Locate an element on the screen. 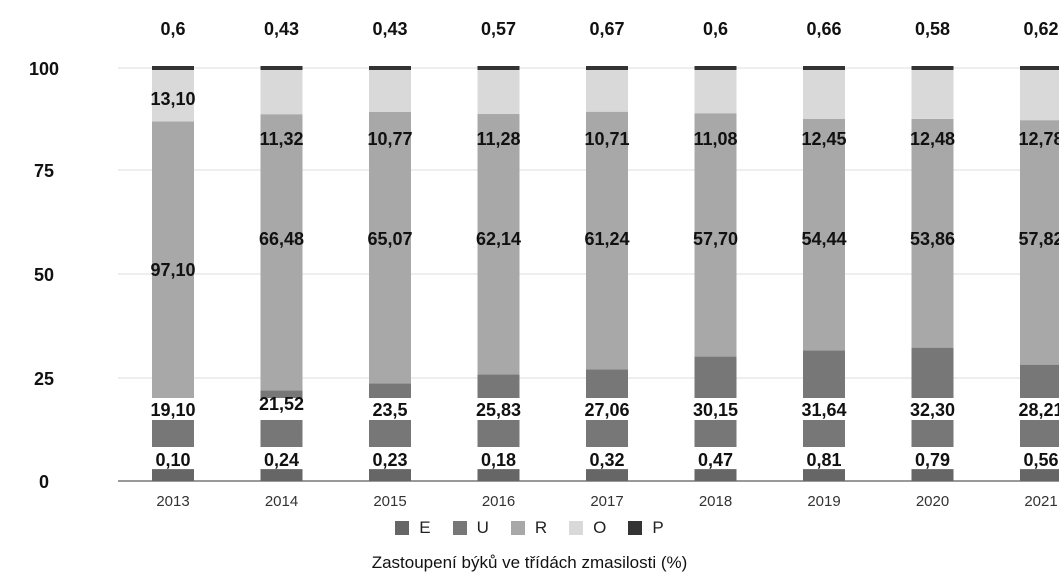 The width and height of the screenshot is (1059, 582). data-label-R: 66,48 is located at coordinates (281, 239).